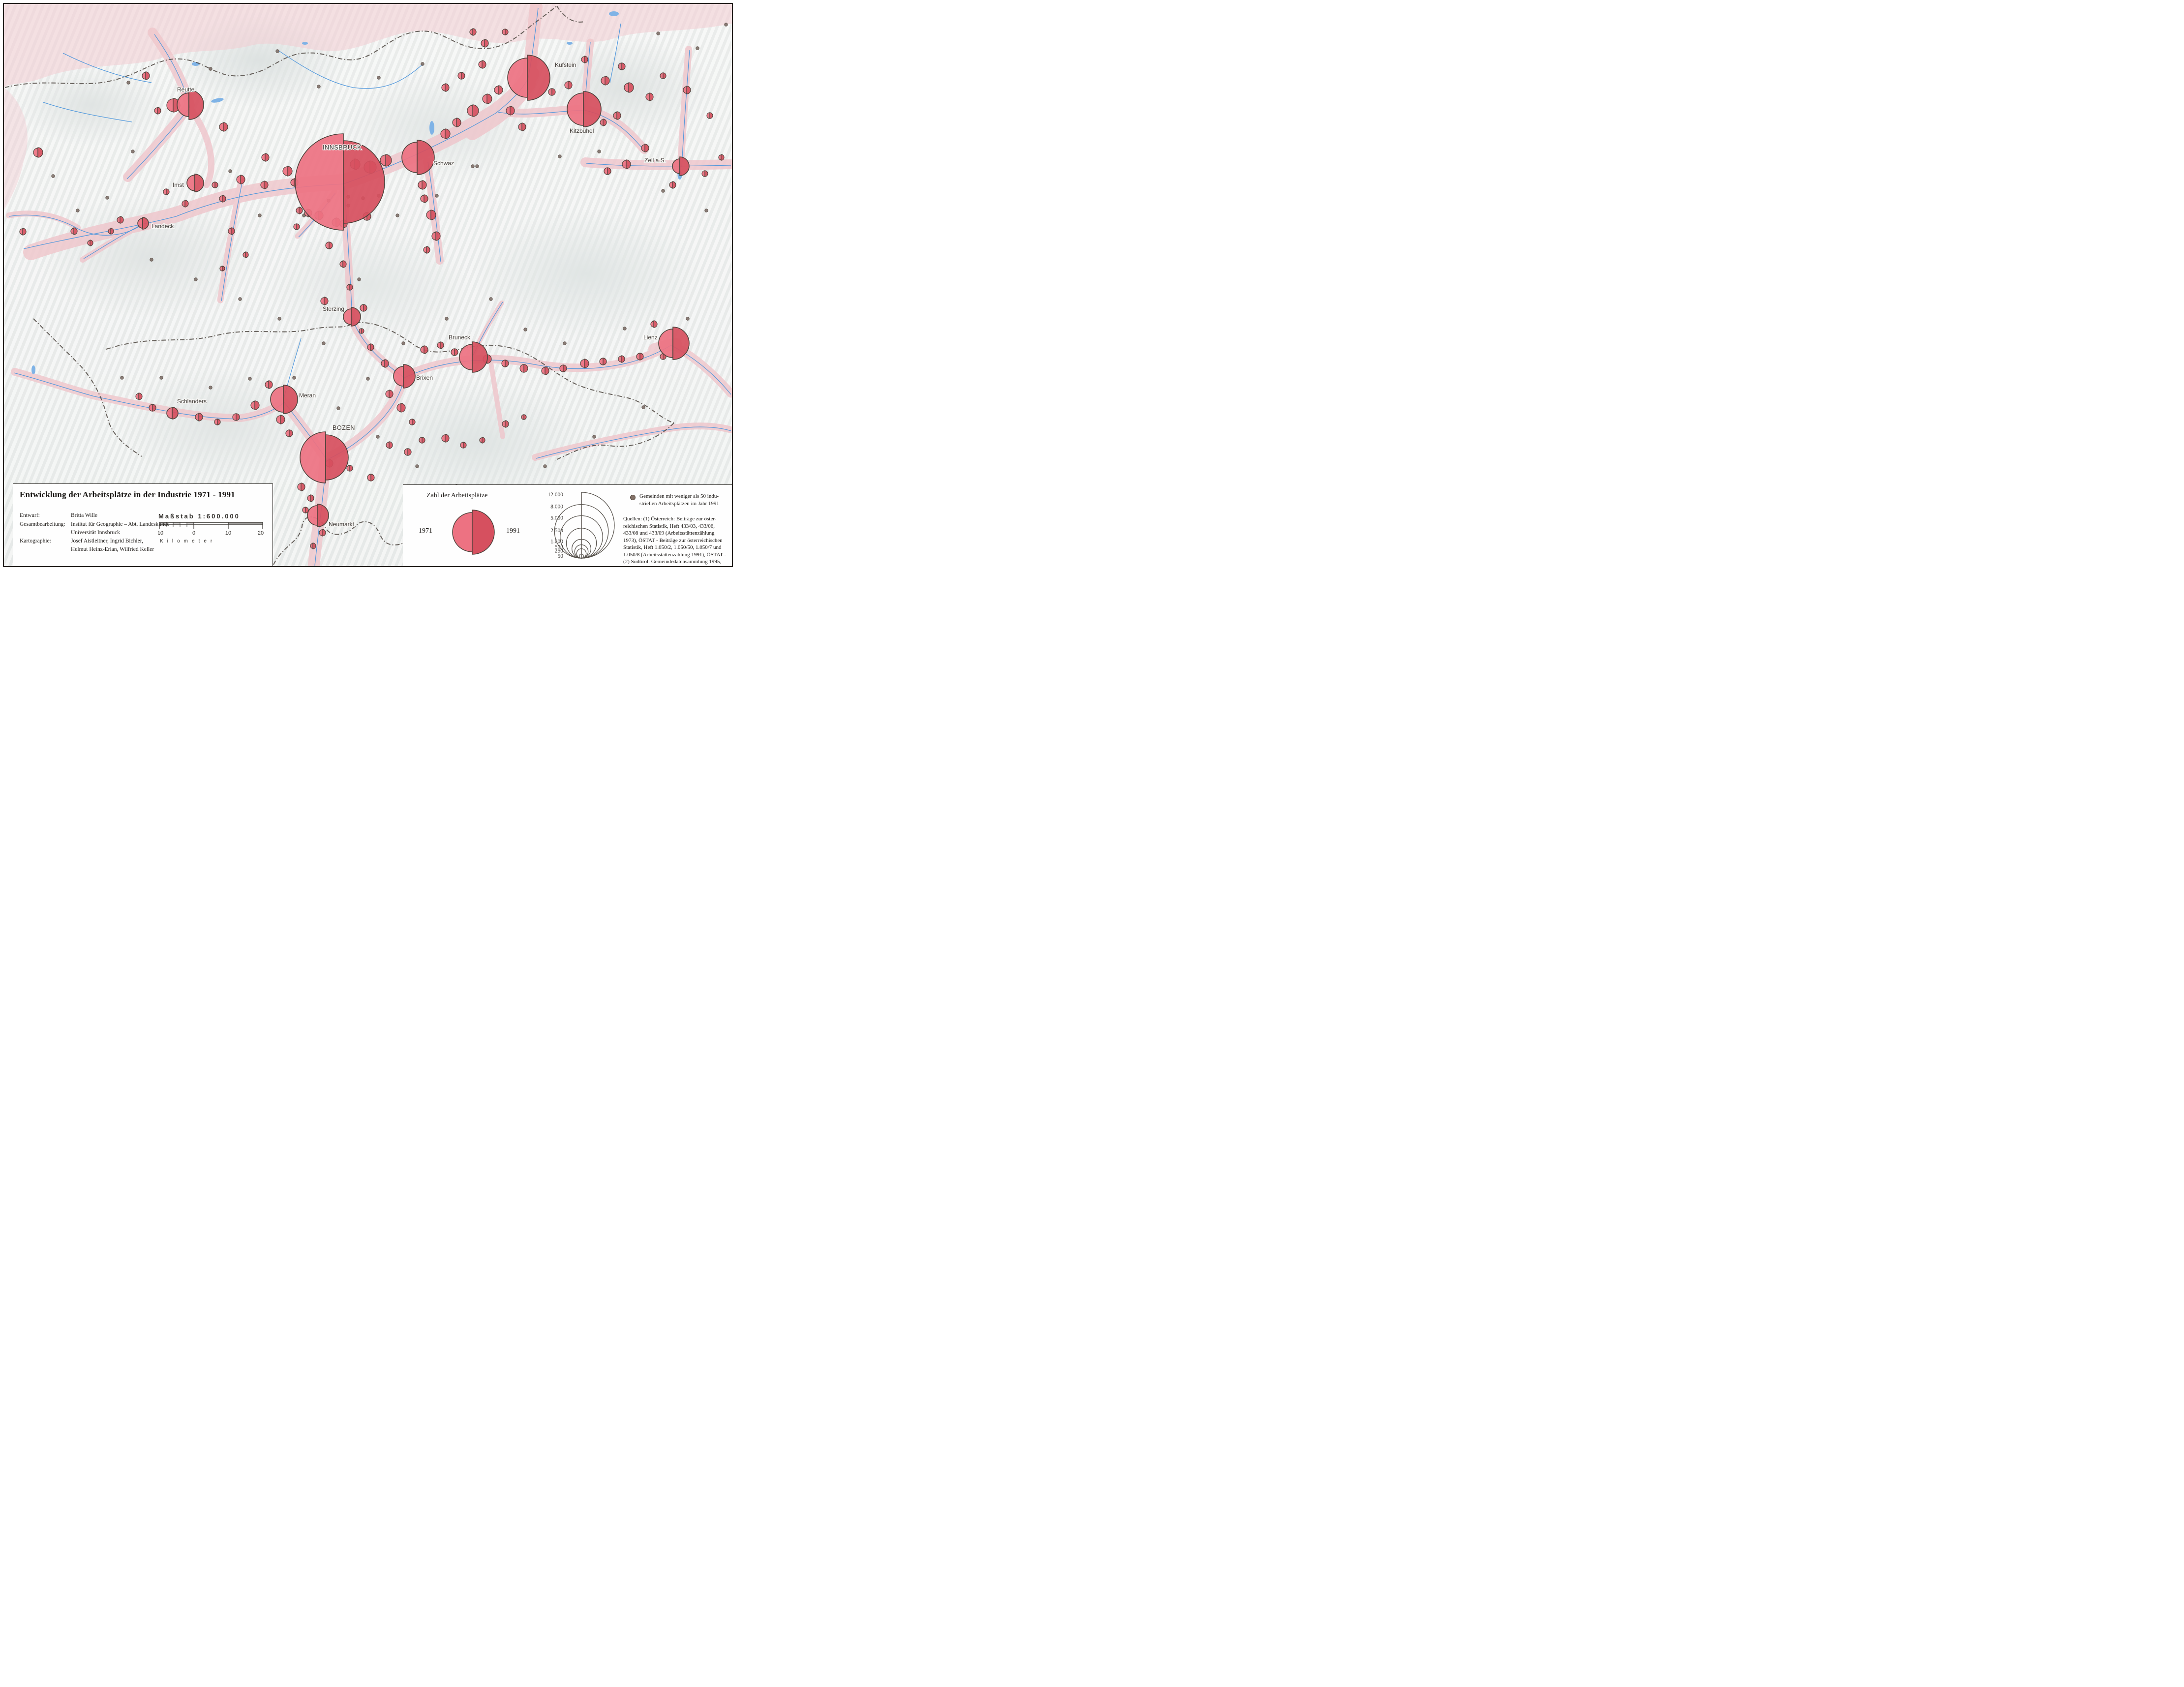 This screenshot has width=2184, height=1687. I want to click on town-label-kufstein: Kufstein, so click(565, 64).